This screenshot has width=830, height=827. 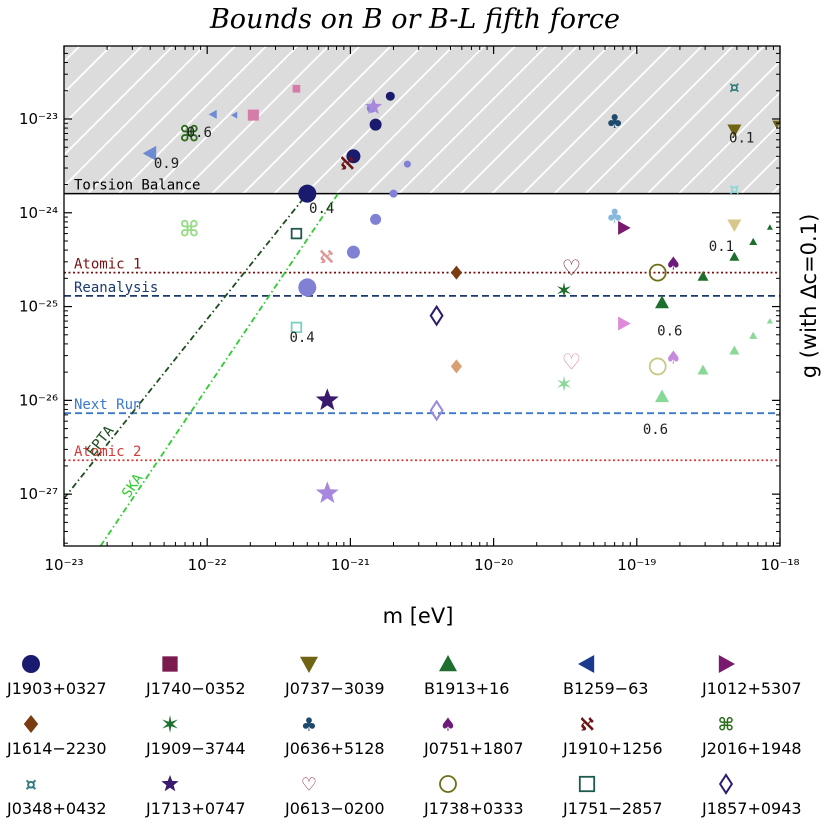 What do you see at coordinates (751, 676) in the screenshot?
I see `legend-item-j1012-5307: J1012+5307` at bounding box center [751, 676].